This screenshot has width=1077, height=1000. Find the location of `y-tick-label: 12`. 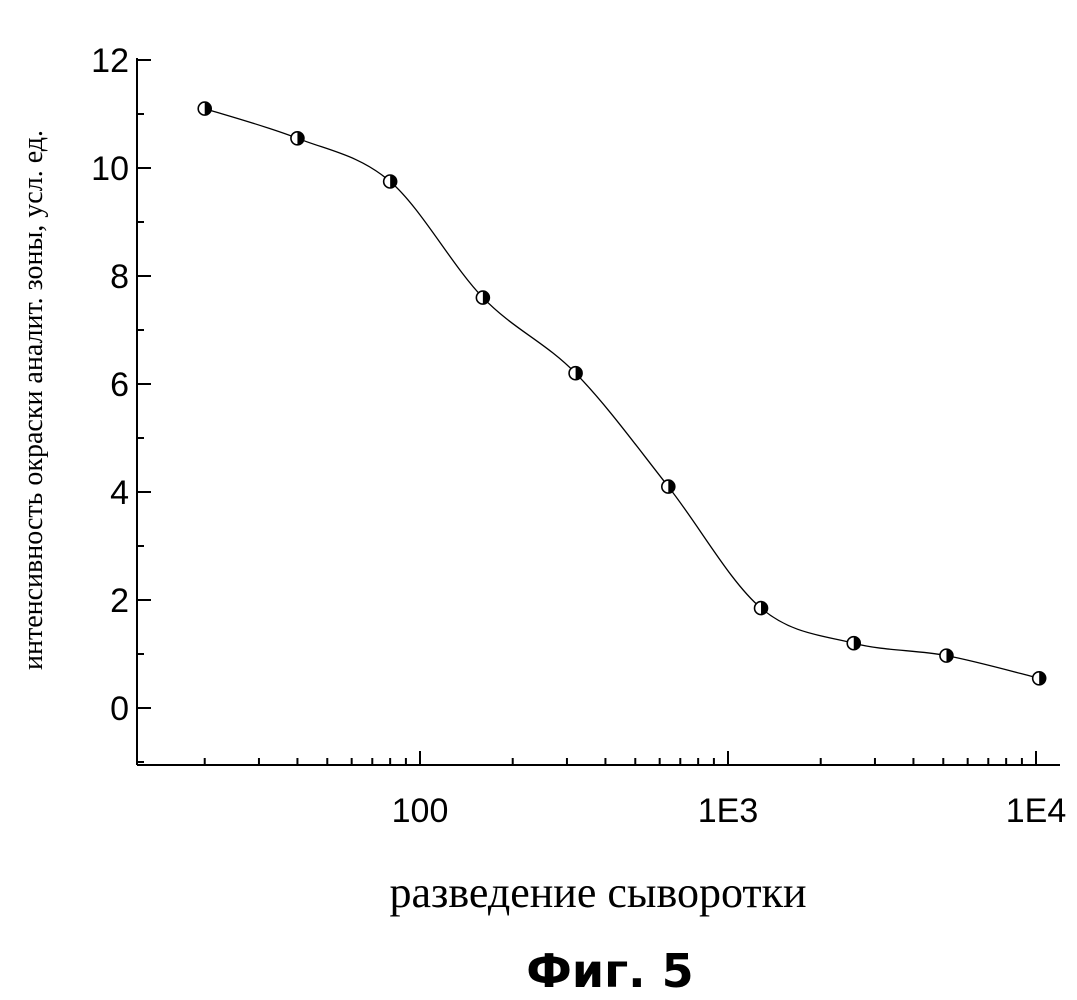

y-tick-label: 12 is located at coordinates (110, 61).